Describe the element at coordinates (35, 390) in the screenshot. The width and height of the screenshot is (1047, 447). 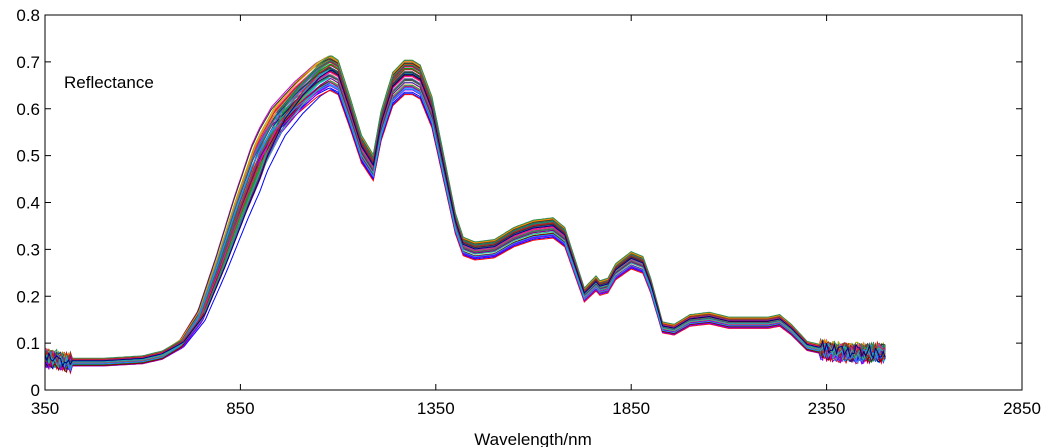
I see `y-tick-label: 0` at that location.